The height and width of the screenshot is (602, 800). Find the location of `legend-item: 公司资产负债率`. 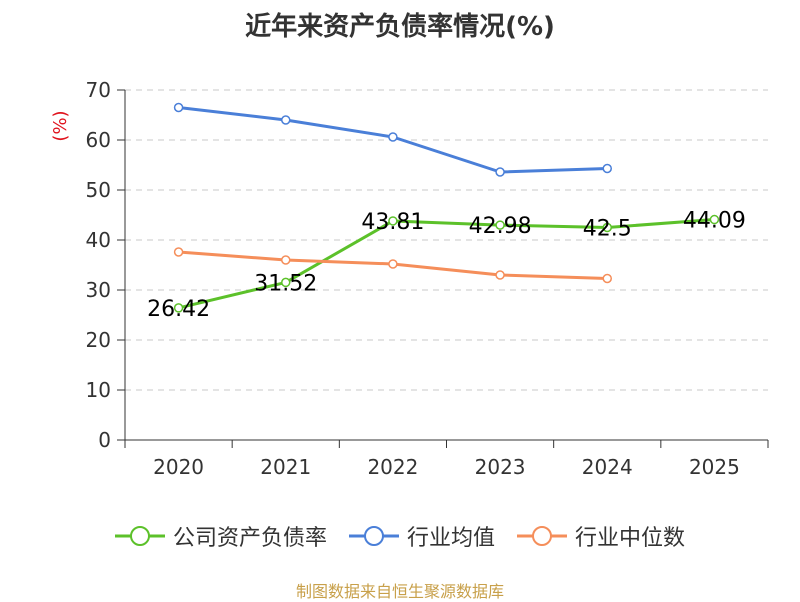

legend-item: 公司资产负债率 is located at coordinates (220, 536).